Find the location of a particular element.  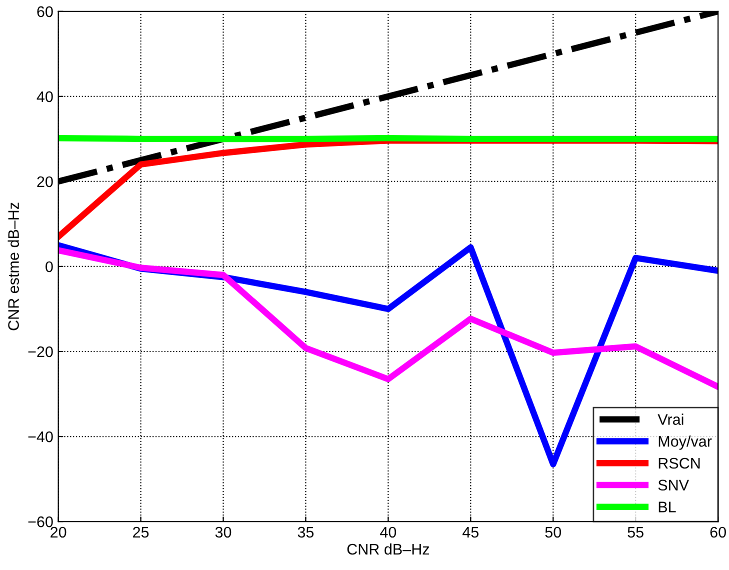

x-tick-label: 30 is located at coordinates (223, 532).